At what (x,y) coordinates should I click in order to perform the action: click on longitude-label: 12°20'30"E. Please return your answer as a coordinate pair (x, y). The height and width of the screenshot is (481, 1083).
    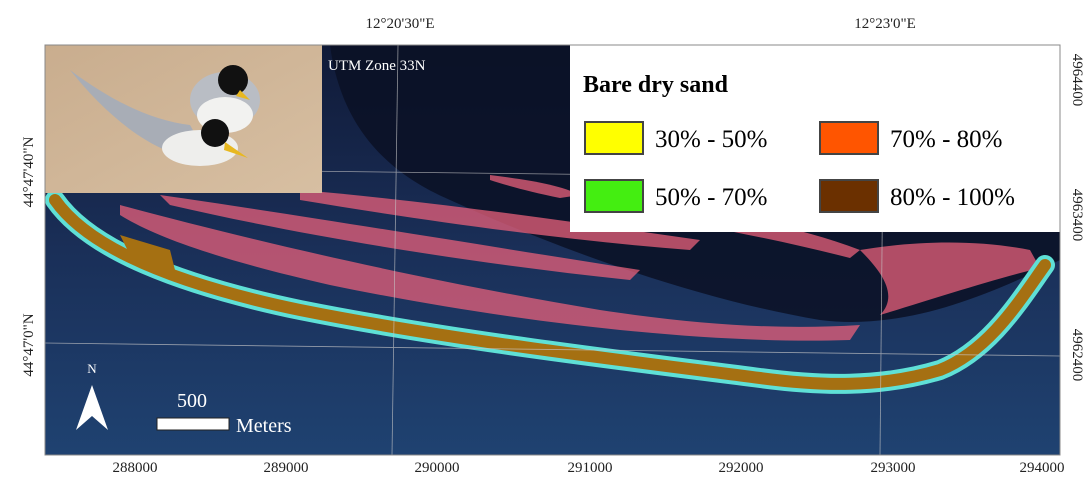
    Looking at the image, I should click on (400, 24).